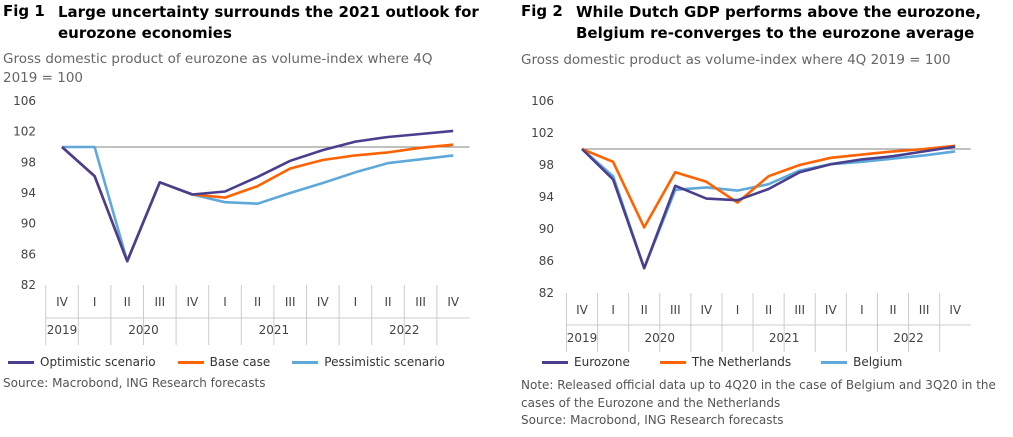 The height and width of the screenshot is (437, 1013). What do you see at coordinates (741, 362) in the screenshot?
I see `legend-label: The Netherlands` at bounding box center [741, 362].